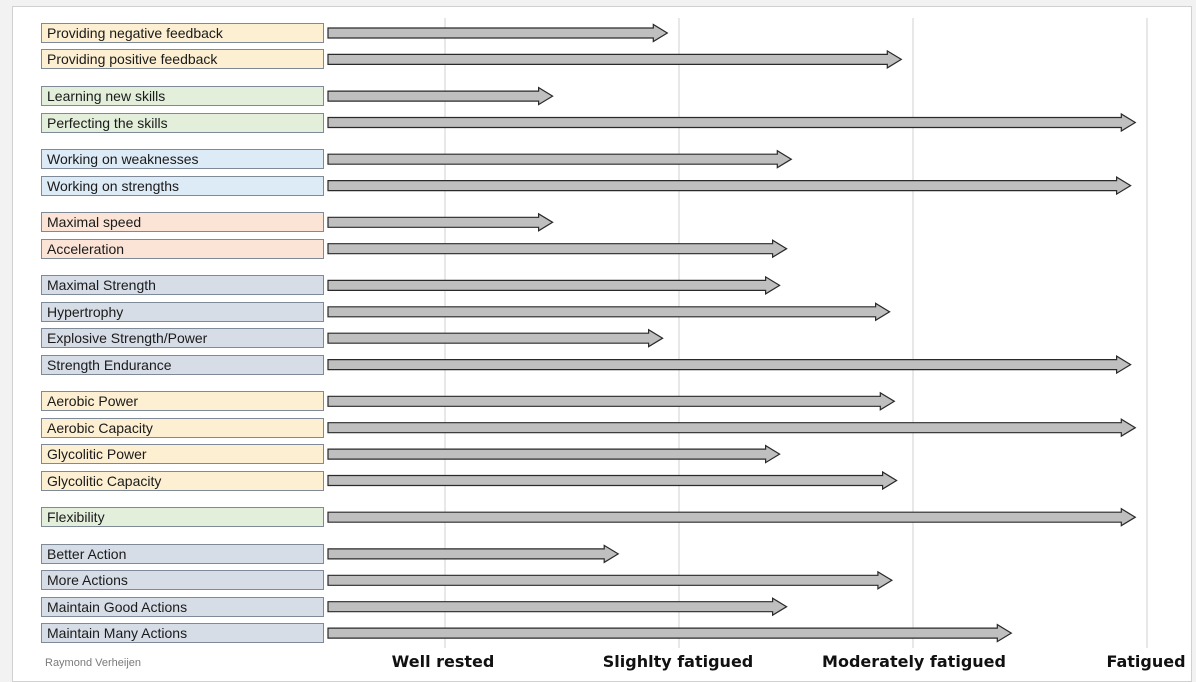 The width and height of the screenshot is (1196, 682). What do you see at coordinates (182, 122) in the screenshot?
I see `activity-label: Perfecting the skills` at bounding box center [182, 122].